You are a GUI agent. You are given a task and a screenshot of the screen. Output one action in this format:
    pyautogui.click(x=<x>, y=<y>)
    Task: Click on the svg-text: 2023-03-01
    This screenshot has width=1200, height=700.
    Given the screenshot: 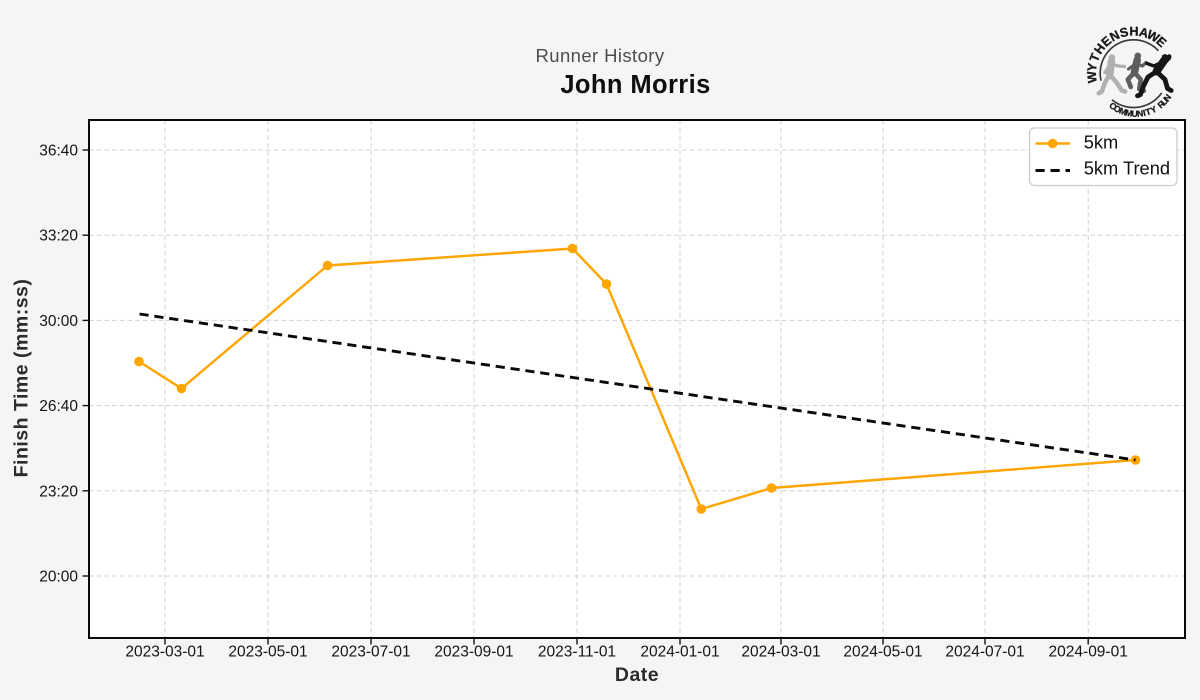 What is the action you would take?
    pyautogui.click(x=164, y=651)
    